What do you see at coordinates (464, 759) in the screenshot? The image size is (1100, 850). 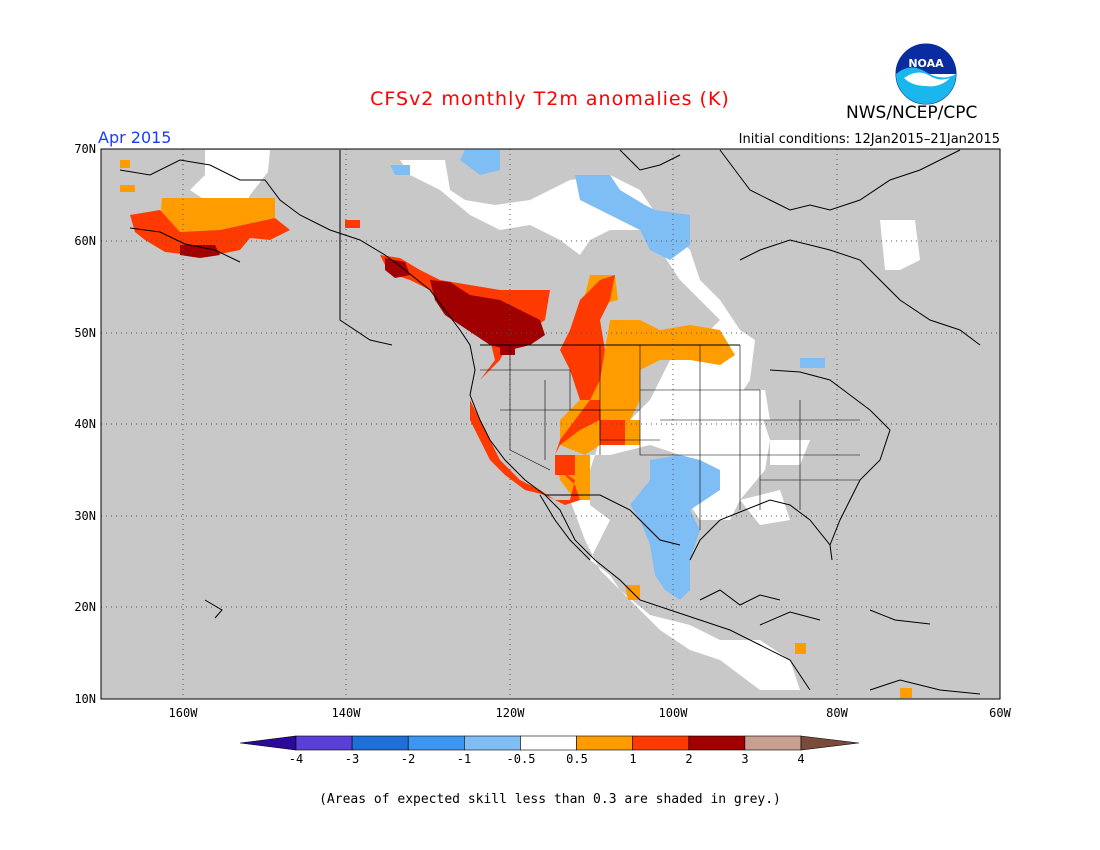 I see `colorbar-tick-label: -1` at bounding box center [464, 759].